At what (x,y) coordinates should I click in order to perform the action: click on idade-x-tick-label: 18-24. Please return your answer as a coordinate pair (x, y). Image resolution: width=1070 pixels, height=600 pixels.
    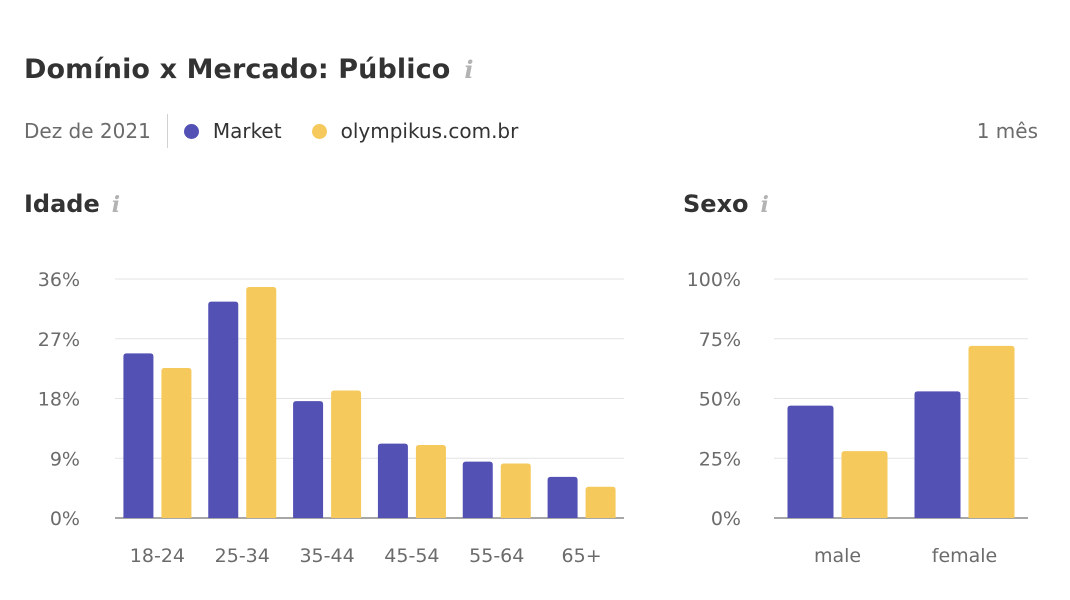
    Looking at the image, I should click on (157, 556).